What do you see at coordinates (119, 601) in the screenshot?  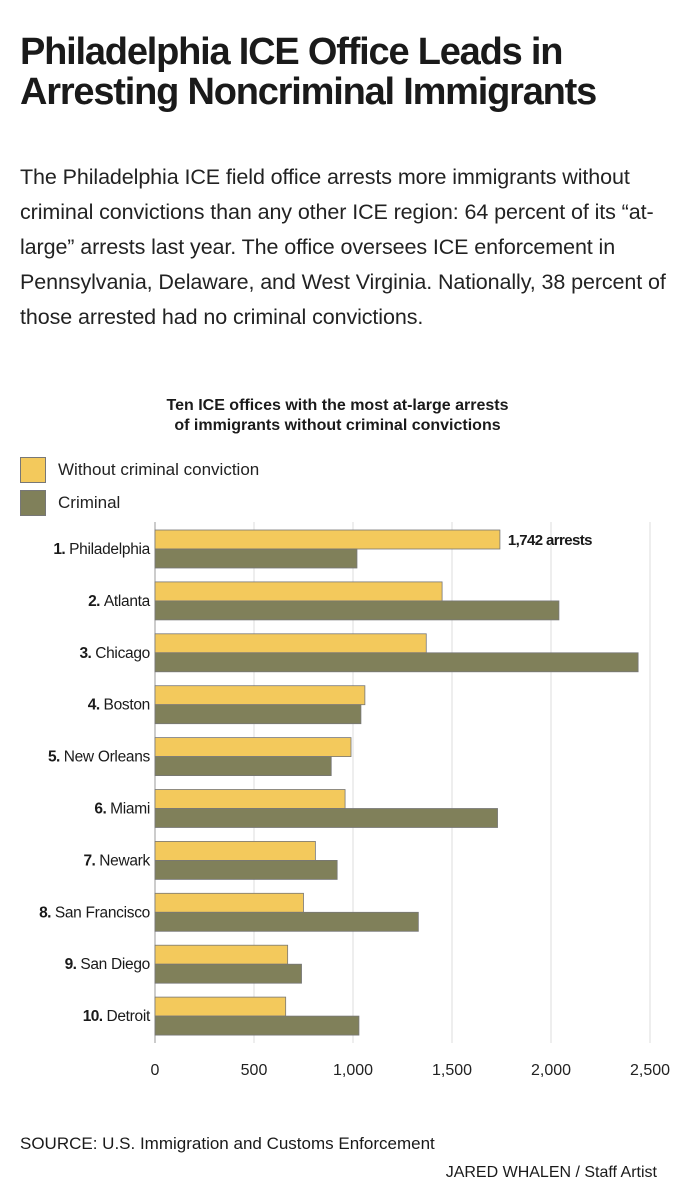 I see `category-label: 2. Atlanta` at bounding box center [119, 601].